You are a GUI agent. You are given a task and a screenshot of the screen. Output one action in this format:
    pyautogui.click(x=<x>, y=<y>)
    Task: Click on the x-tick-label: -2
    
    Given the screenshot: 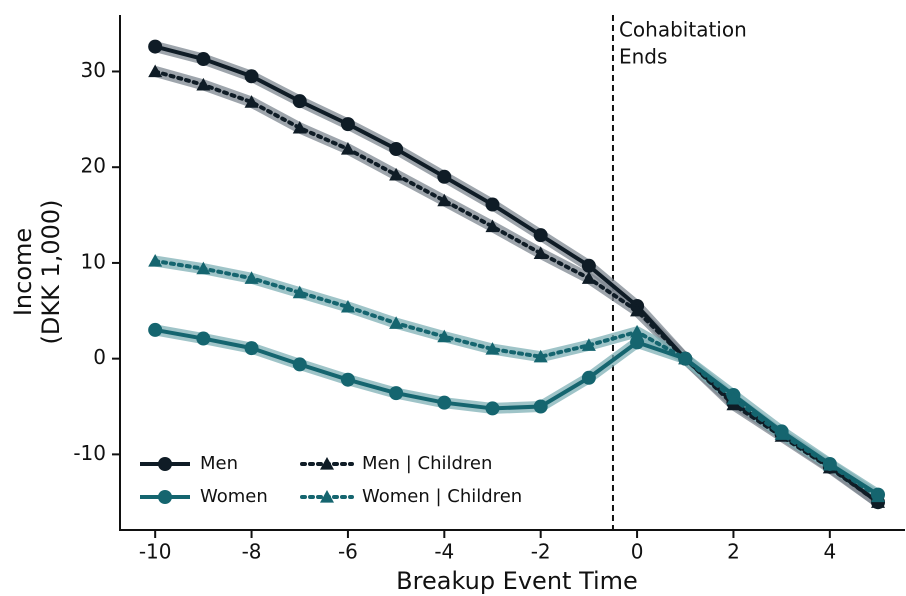 What is the action you would take?
    pyautogui.click(x=541, y=552)
    